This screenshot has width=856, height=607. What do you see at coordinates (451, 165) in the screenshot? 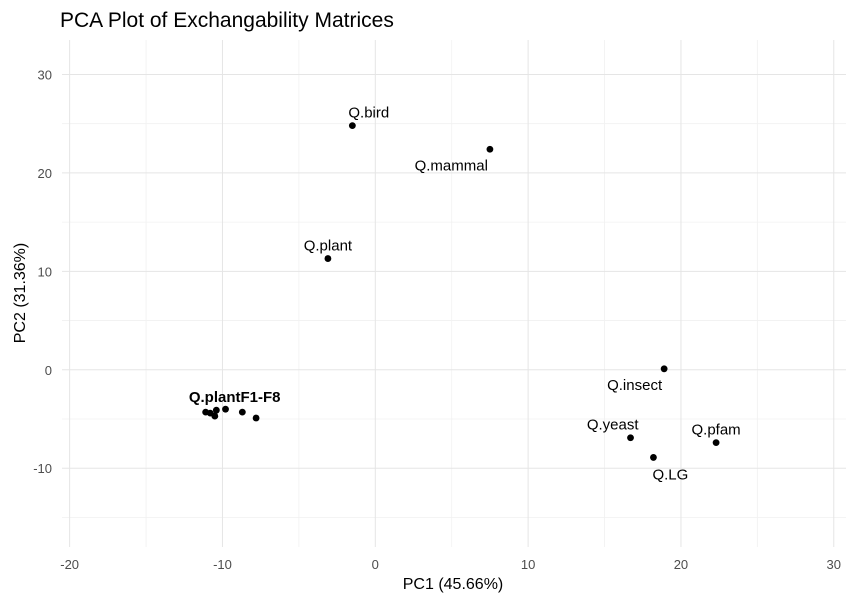
I see `point-label: Q.mammal` at bounding box center [451, 165].